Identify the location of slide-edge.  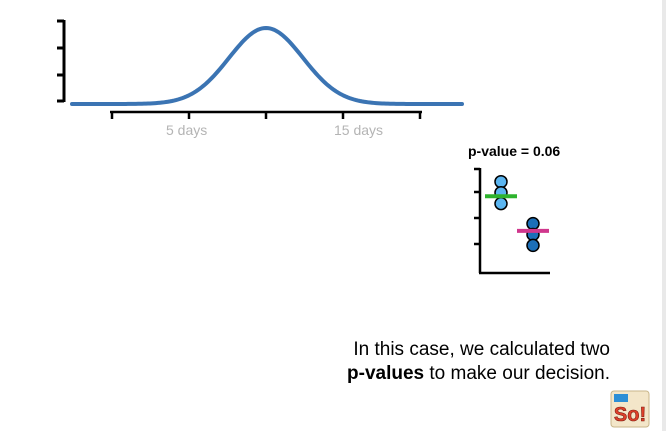
(664, 215).